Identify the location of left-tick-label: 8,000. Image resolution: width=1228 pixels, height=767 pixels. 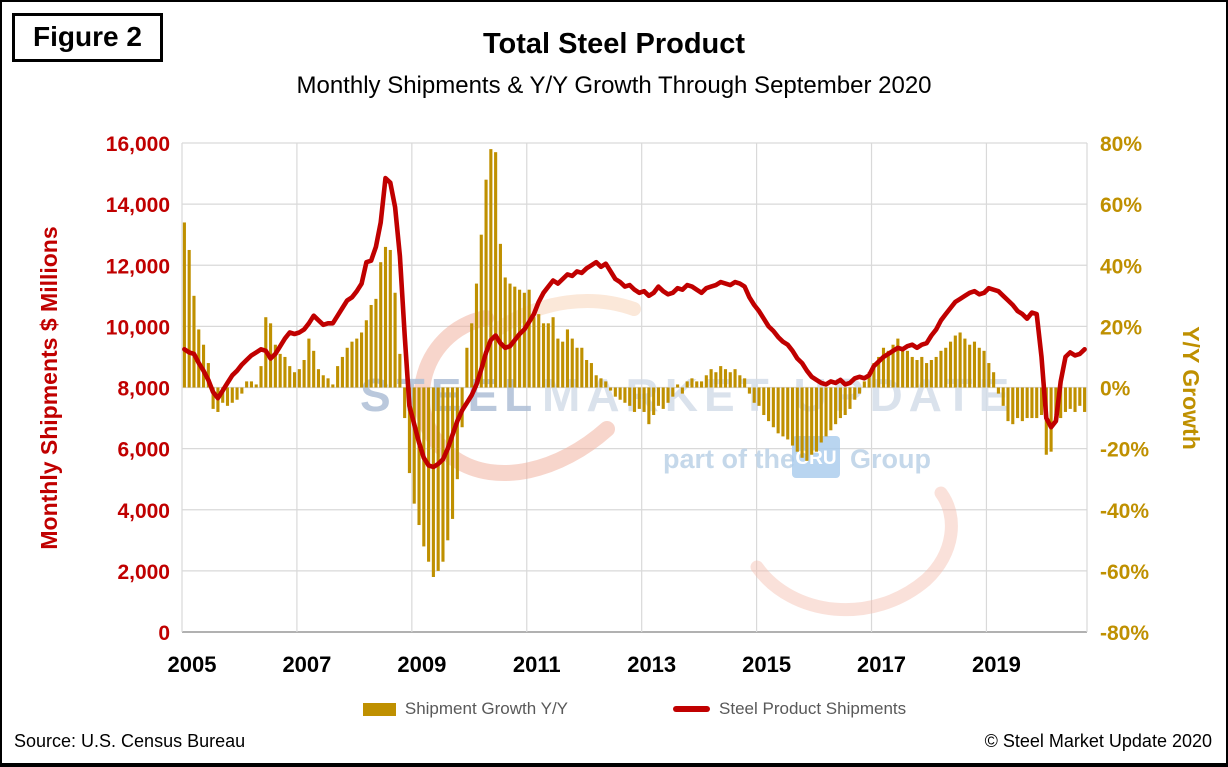
(143, 389).